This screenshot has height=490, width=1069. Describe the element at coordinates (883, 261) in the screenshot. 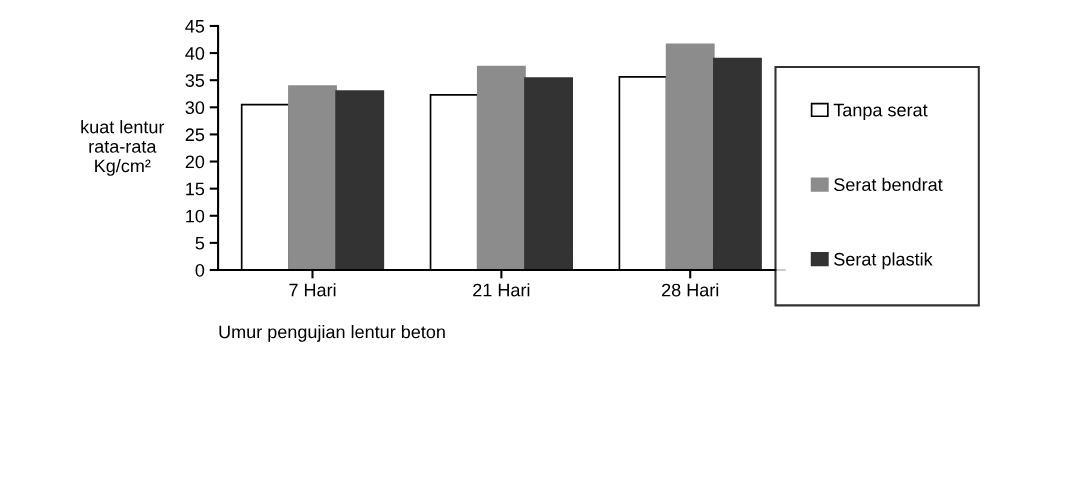

I see `legend-label: Serat plastik` at that location.